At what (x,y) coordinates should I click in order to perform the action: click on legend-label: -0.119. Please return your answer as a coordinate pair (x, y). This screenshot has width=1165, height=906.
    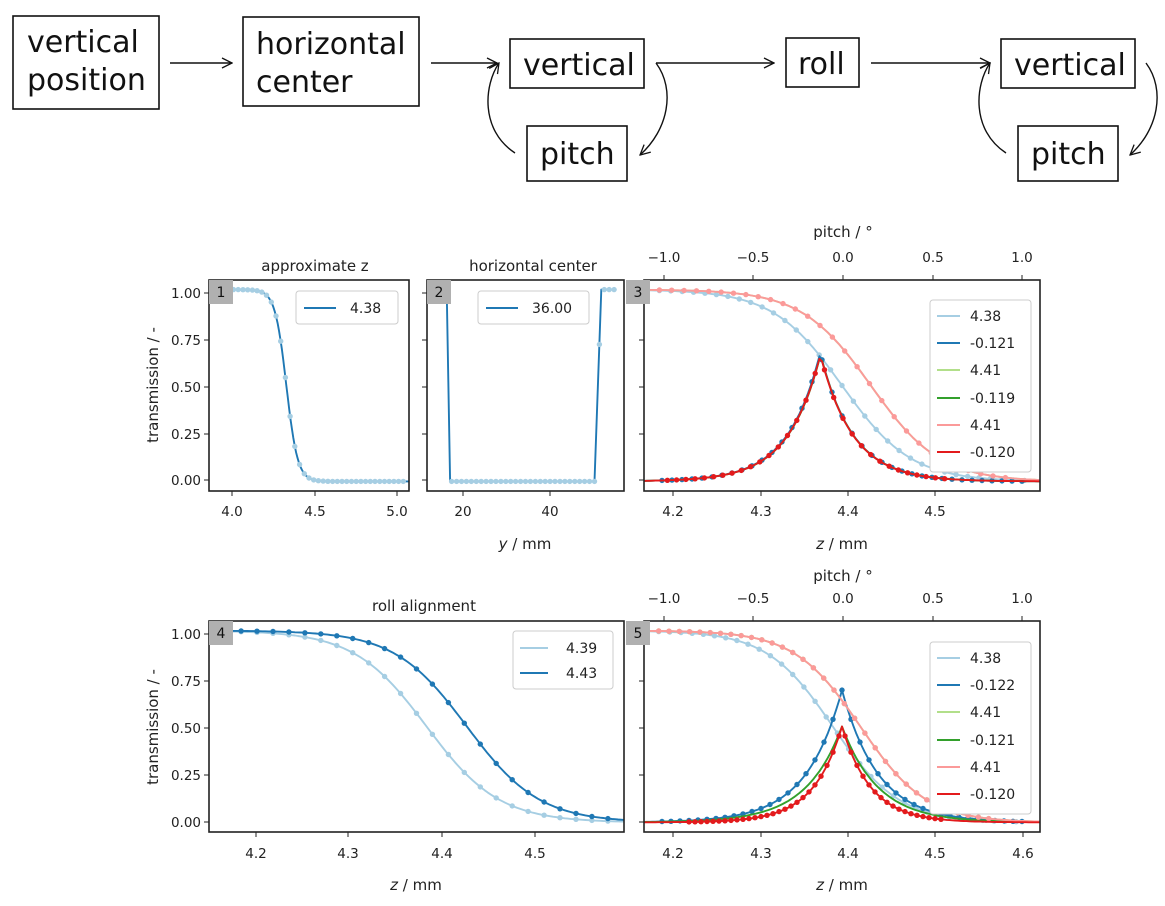
    Looking at the image, I should click on (992, 399).